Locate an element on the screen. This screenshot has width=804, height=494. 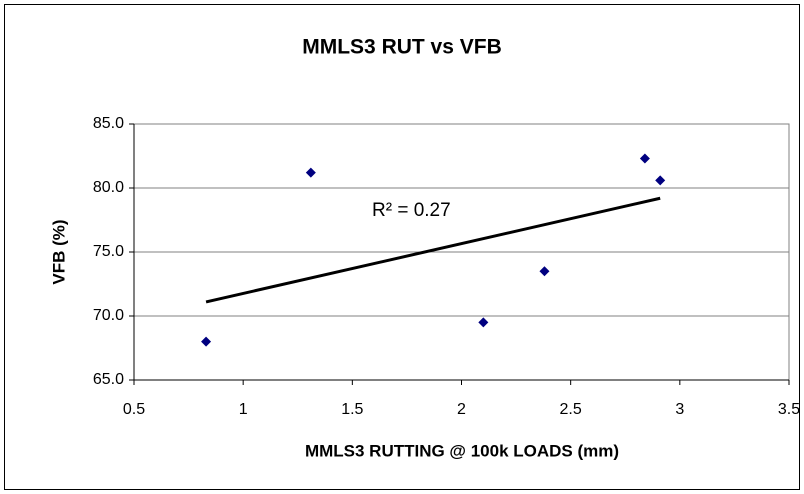
x-tick-label: 0.5 is located at coordinates (134, 409).